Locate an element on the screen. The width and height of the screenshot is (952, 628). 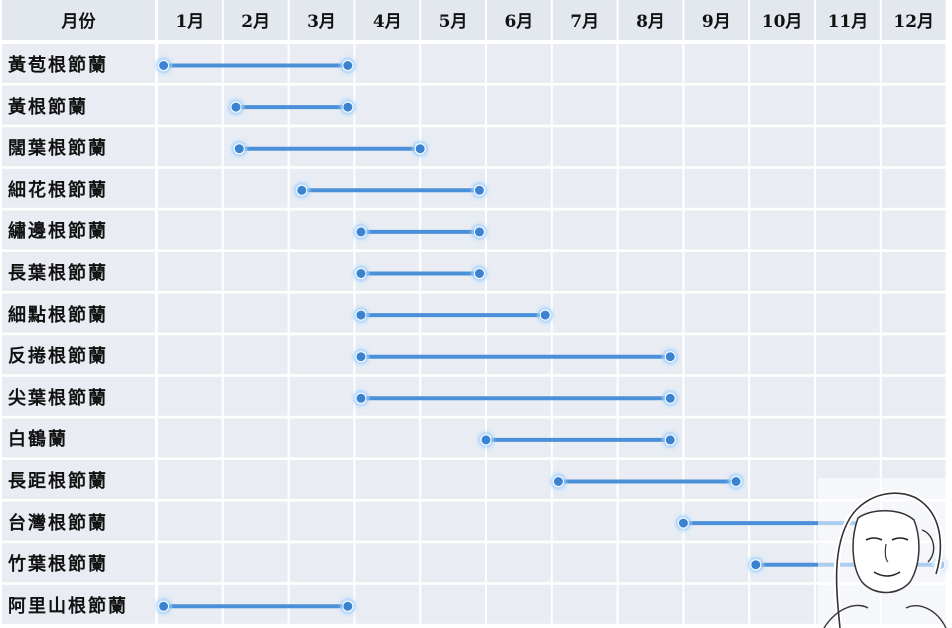
species-label: 長距根節蘭 is located at coordinates (58, 481).